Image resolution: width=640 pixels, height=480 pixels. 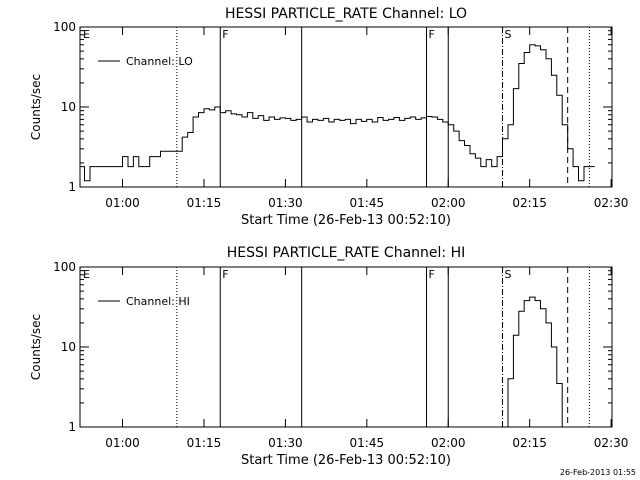 I want to click on chart-title: HESSI PARTICLE_RATE Channel: HI, so click(x=346, y=253).